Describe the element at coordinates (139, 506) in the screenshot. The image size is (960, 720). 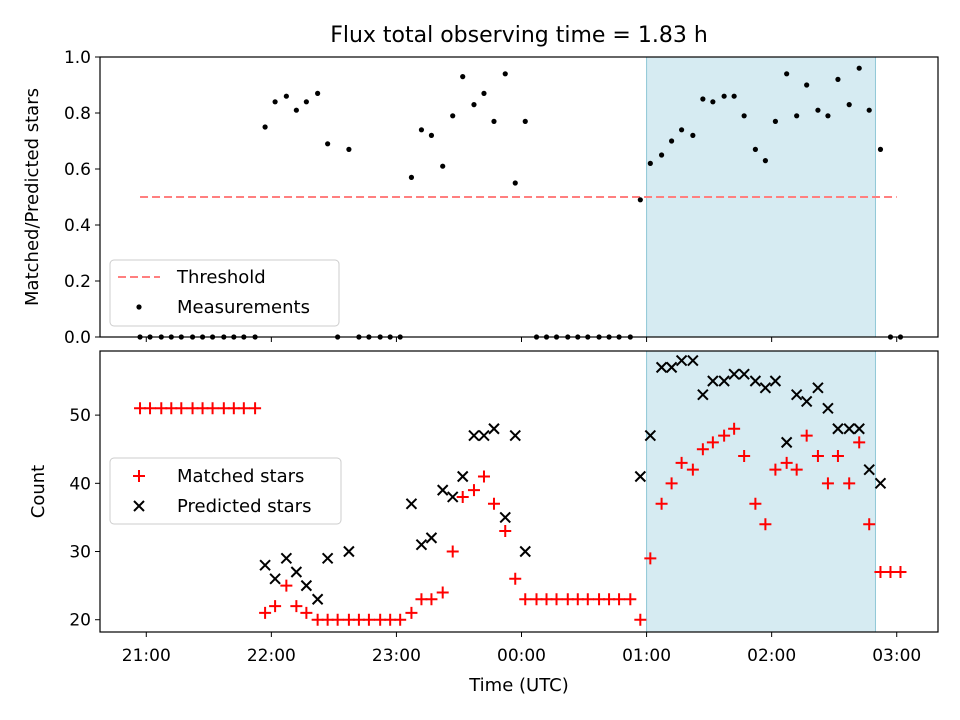
I see `legend-predicted-swatch` at that location.